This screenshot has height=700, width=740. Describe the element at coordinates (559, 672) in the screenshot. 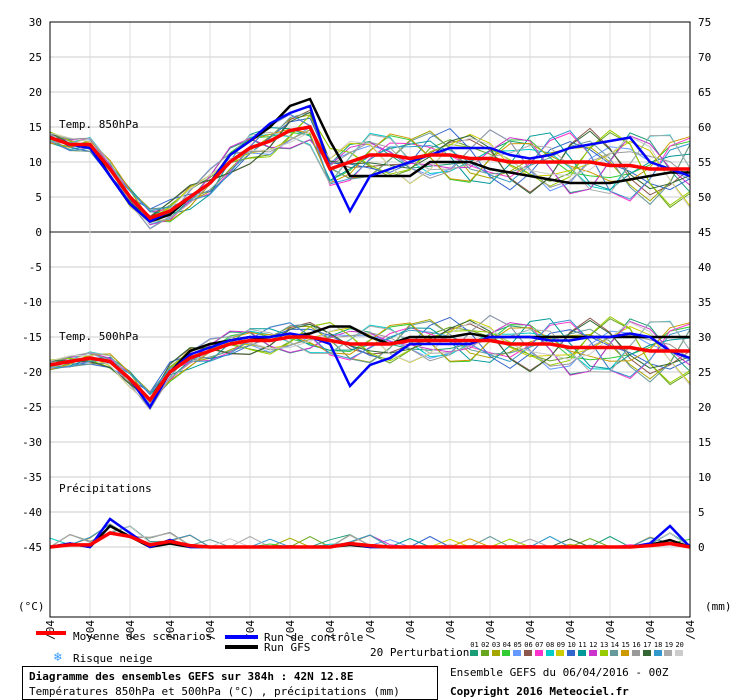

I see `run-info: Ensemble GEFS du 06/04/2016 - 00Z` at that location.